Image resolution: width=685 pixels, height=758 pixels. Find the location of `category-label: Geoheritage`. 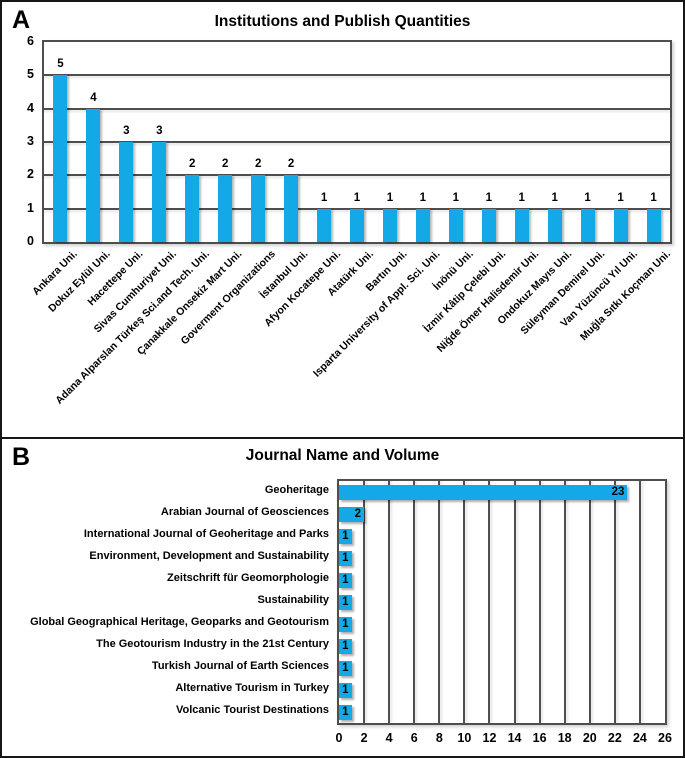

category-label: Geoheritage is located at coordinates (296, 490).